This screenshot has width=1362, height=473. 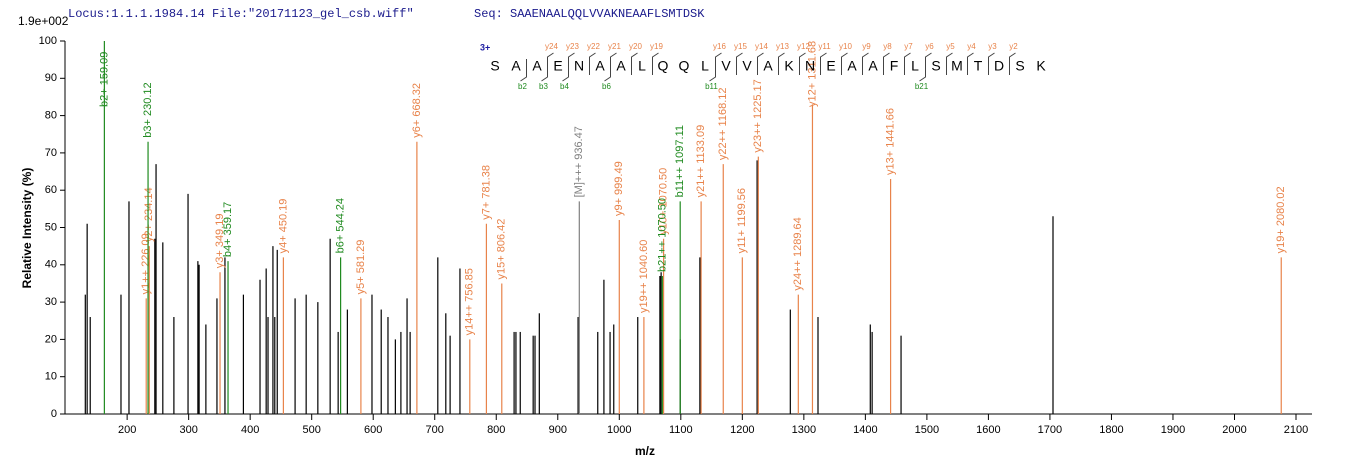 What do you see at coordinates (127, 430) in the screenshot?
I see `x-tick-label: 200` at bounding box center [127, 430].